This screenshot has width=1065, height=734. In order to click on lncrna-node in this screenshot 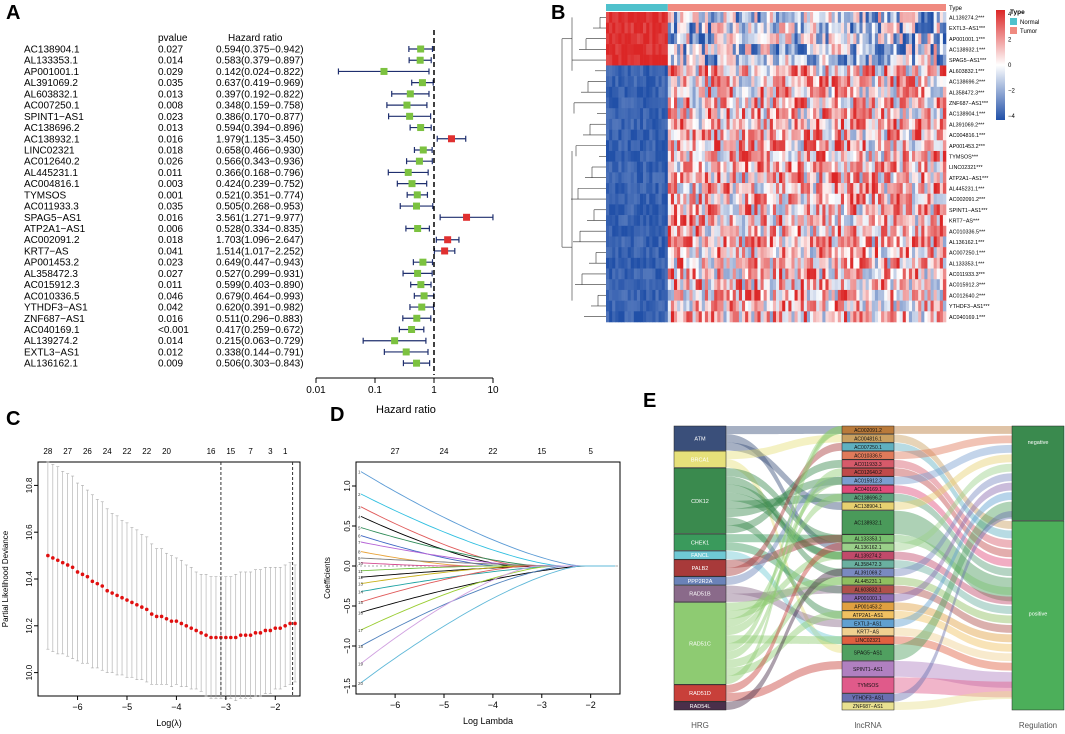, I will do `click(868, 652)`.